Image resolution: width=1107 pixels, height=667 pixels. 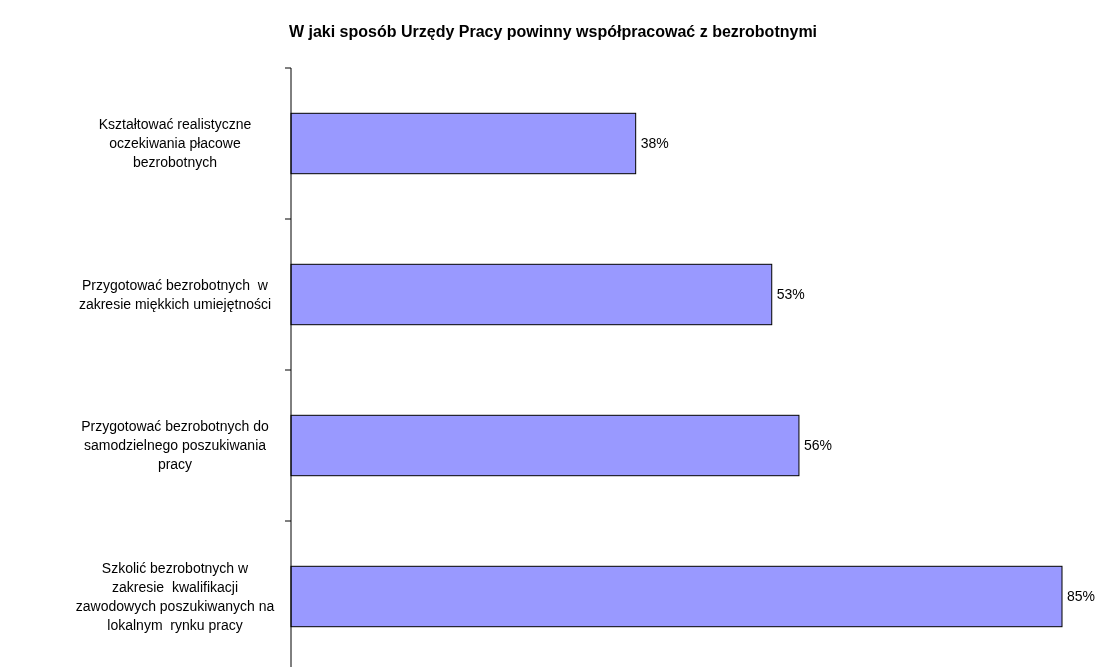 I want to click on y-tick-label: Przygotować bezrobotnych w zakresie miękkich umiejętności, so click(x=175, y=294).